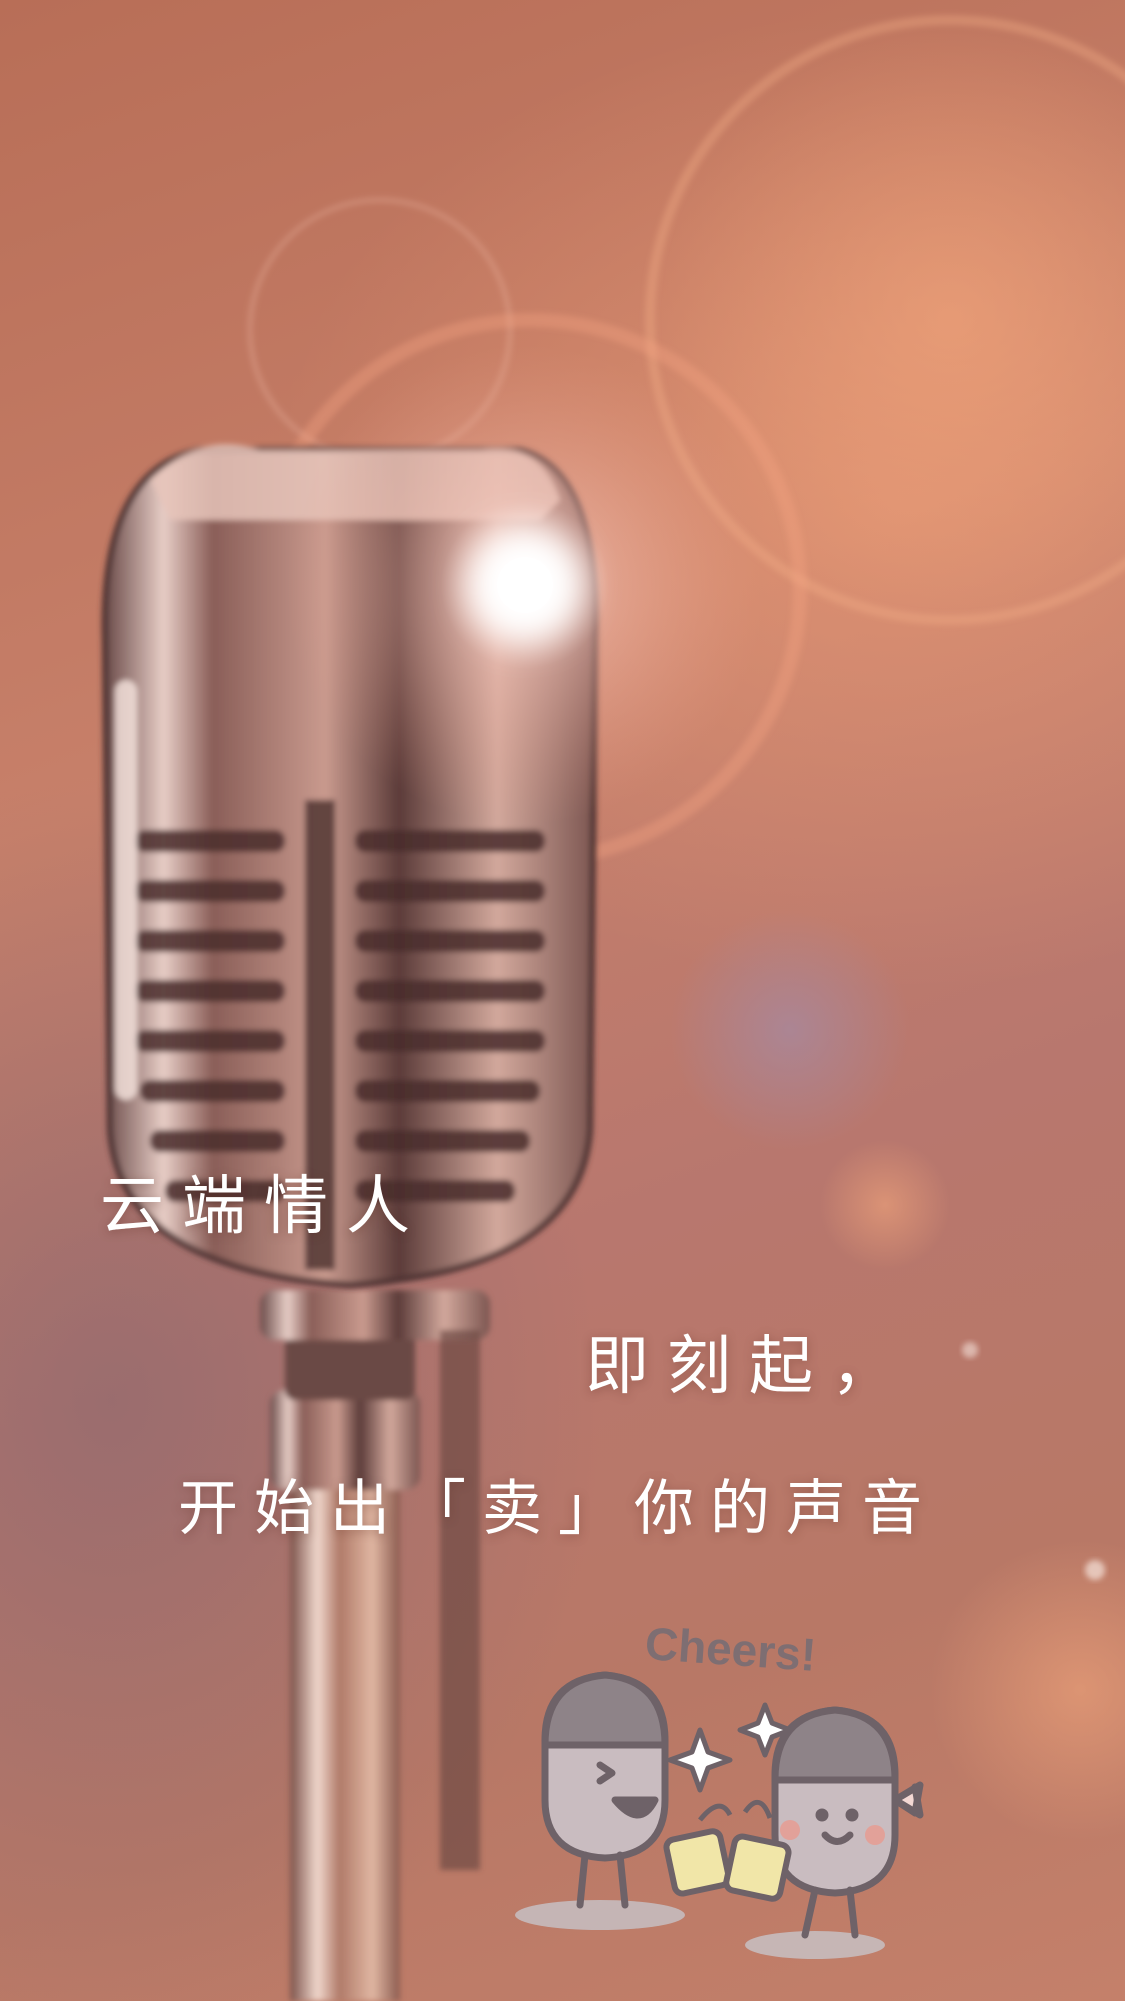  I want to click on tagline-line-three: 开始出「卖」你的声音, so click(558, 1509).